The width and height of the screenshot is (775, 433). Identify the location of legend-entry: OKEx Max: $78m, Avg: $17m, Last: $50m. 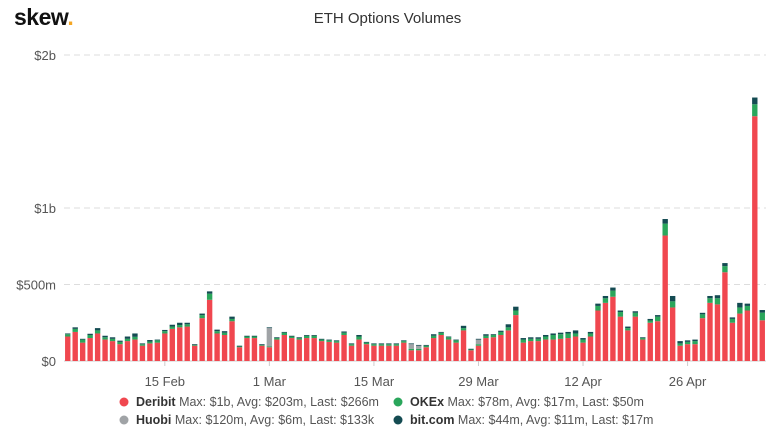
(527, 402).